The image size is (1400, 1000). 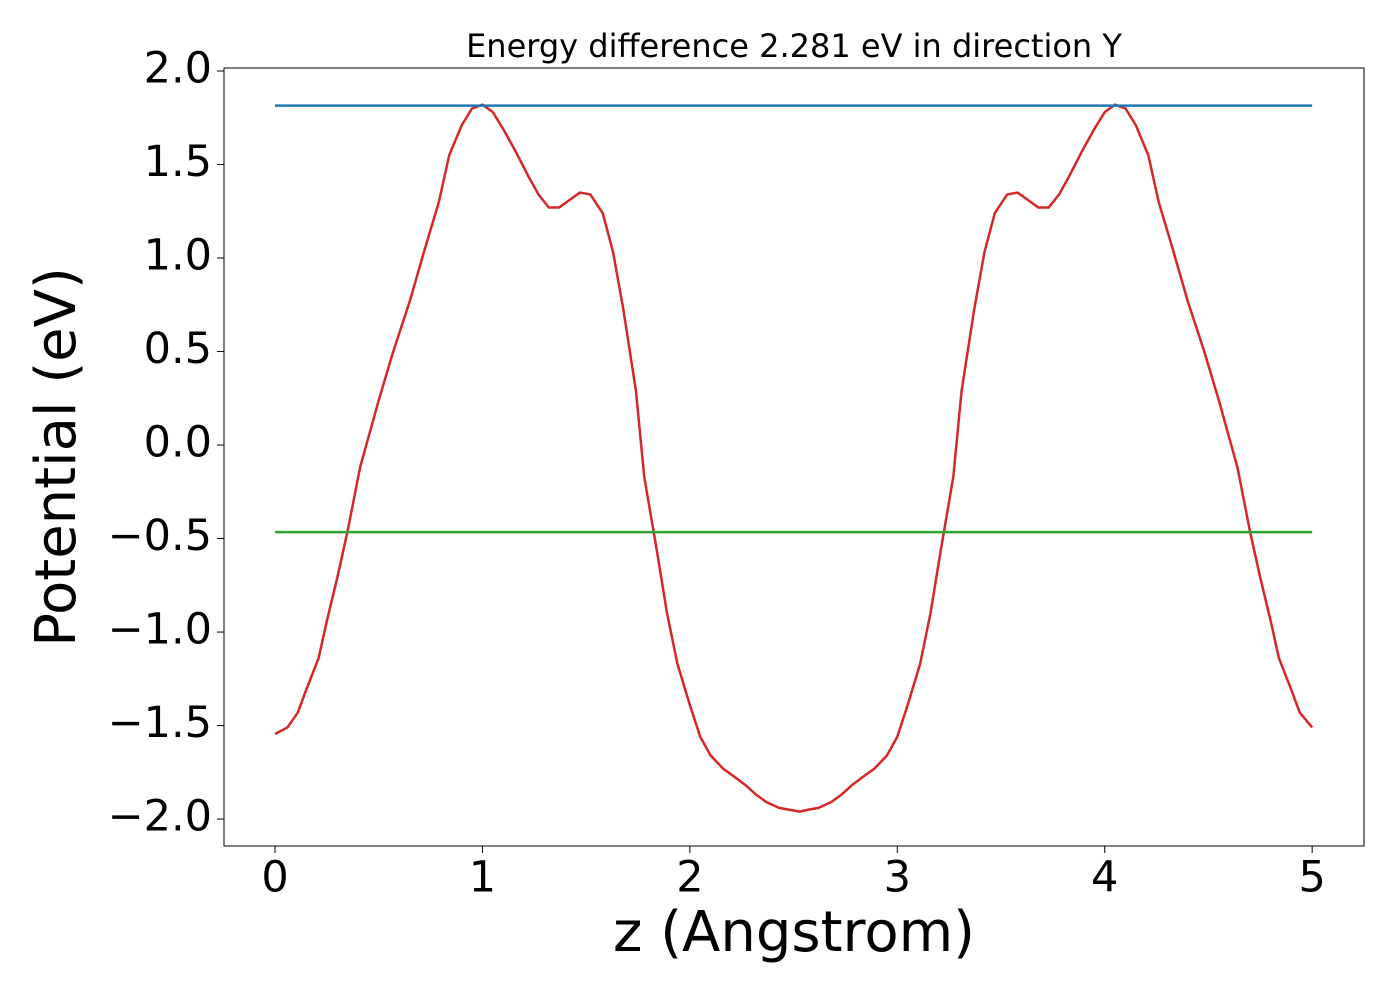 What do you see at coordinates (794, 932) in the screenshot?
I see `x-axis-label: z (Angstrom)` at bounding box center [794, 932].